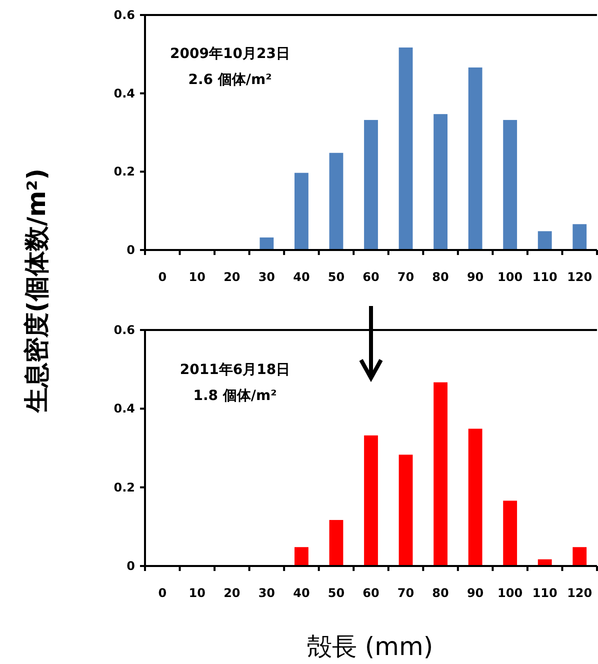 The width and height of the screenshot is (598, 664). I want to click on x-axis-title: 殻長 (mm), so click(370, 646).